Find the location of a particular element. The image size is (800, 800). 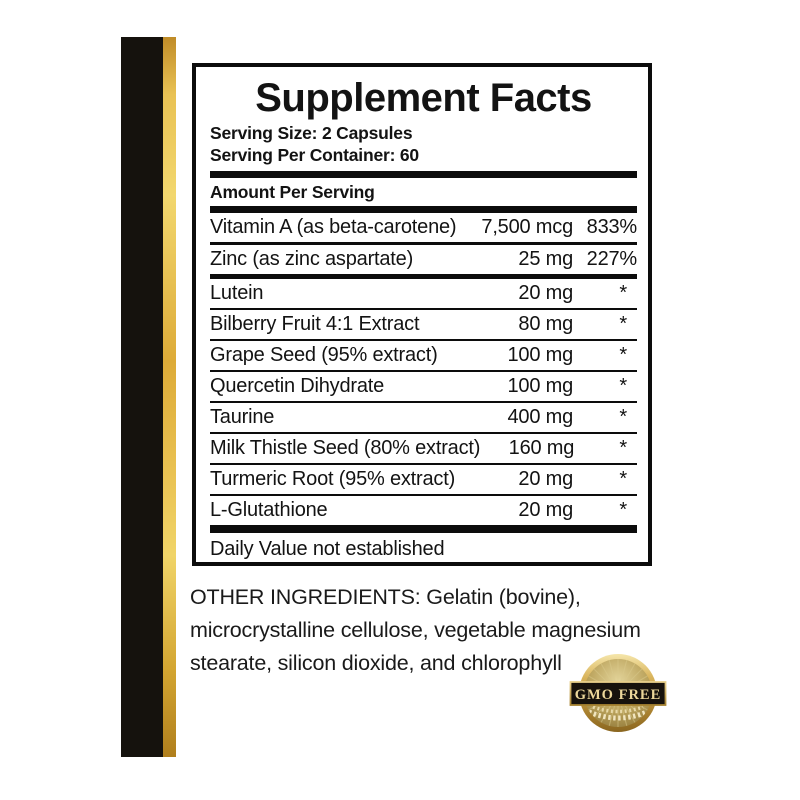

nutrient-name: Bilberry Fruit 4:1 Extract is located at coordinates (315, 324).